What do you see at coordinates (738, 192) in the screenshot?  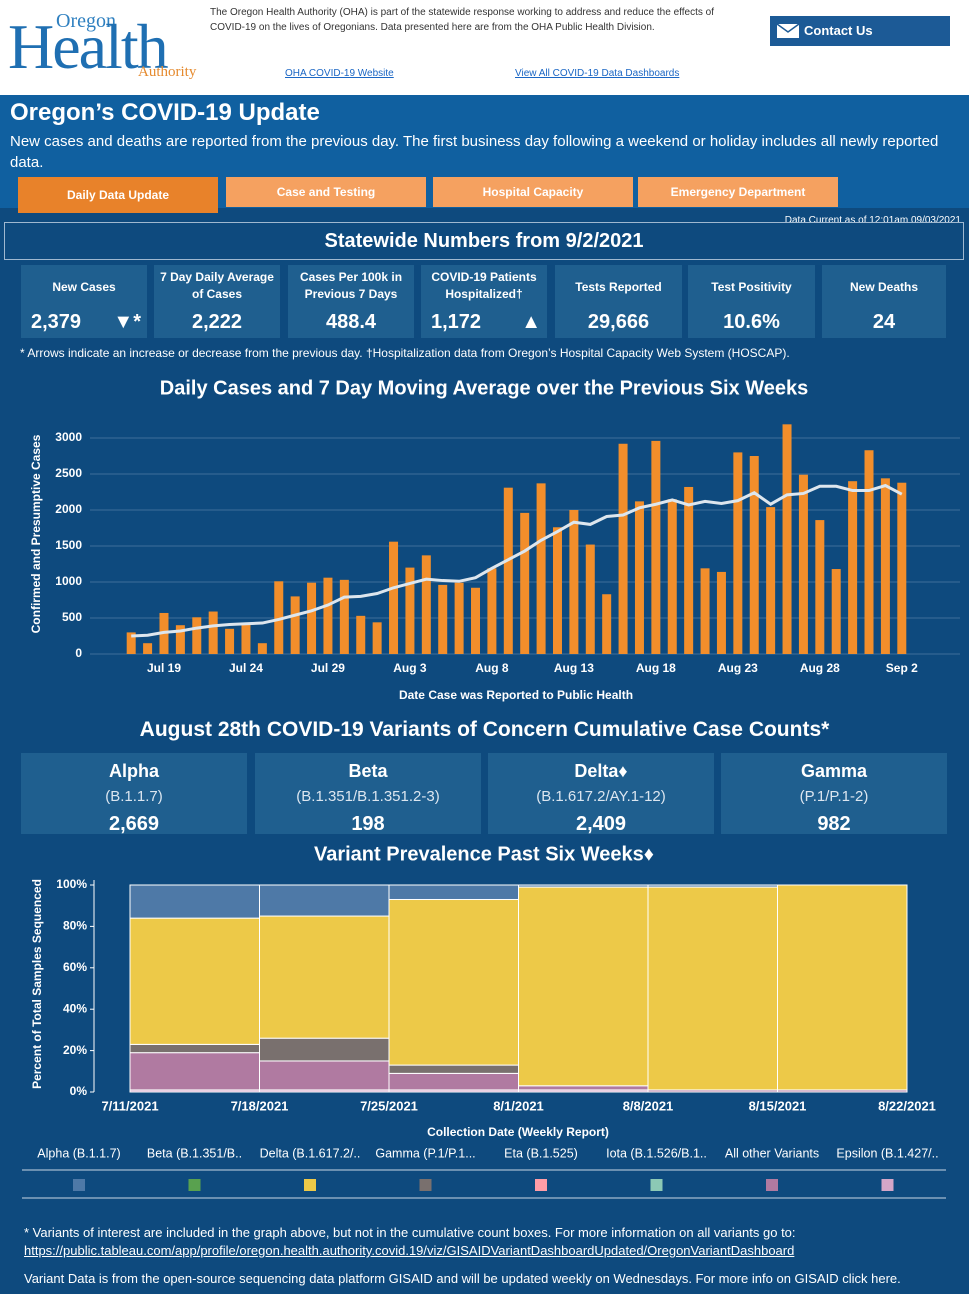 I see `tab: Emergency Department` at bounding box center [738, 192].